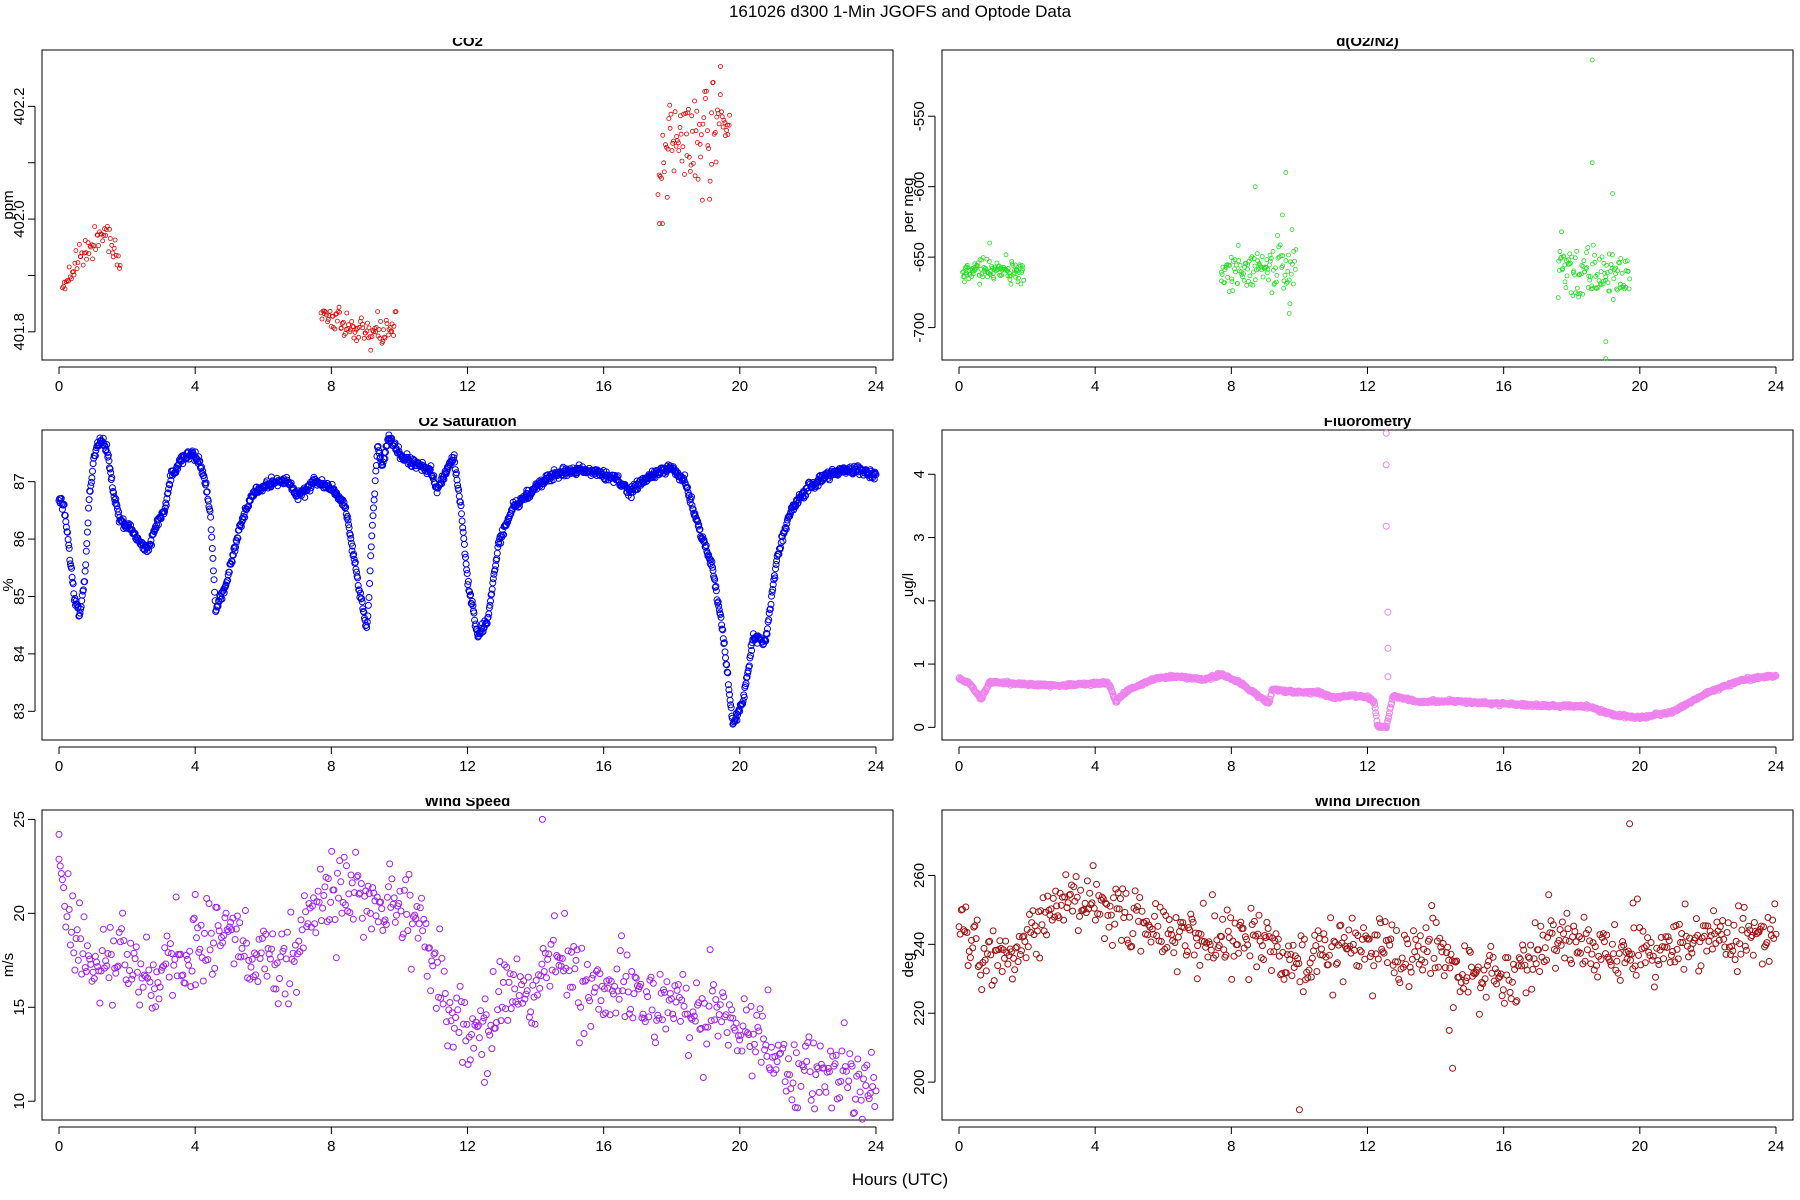 The height and width of the screenshot is (1200, 1800). I want to click on wdir-x-tick-label: 8, so click(1231, 1146).